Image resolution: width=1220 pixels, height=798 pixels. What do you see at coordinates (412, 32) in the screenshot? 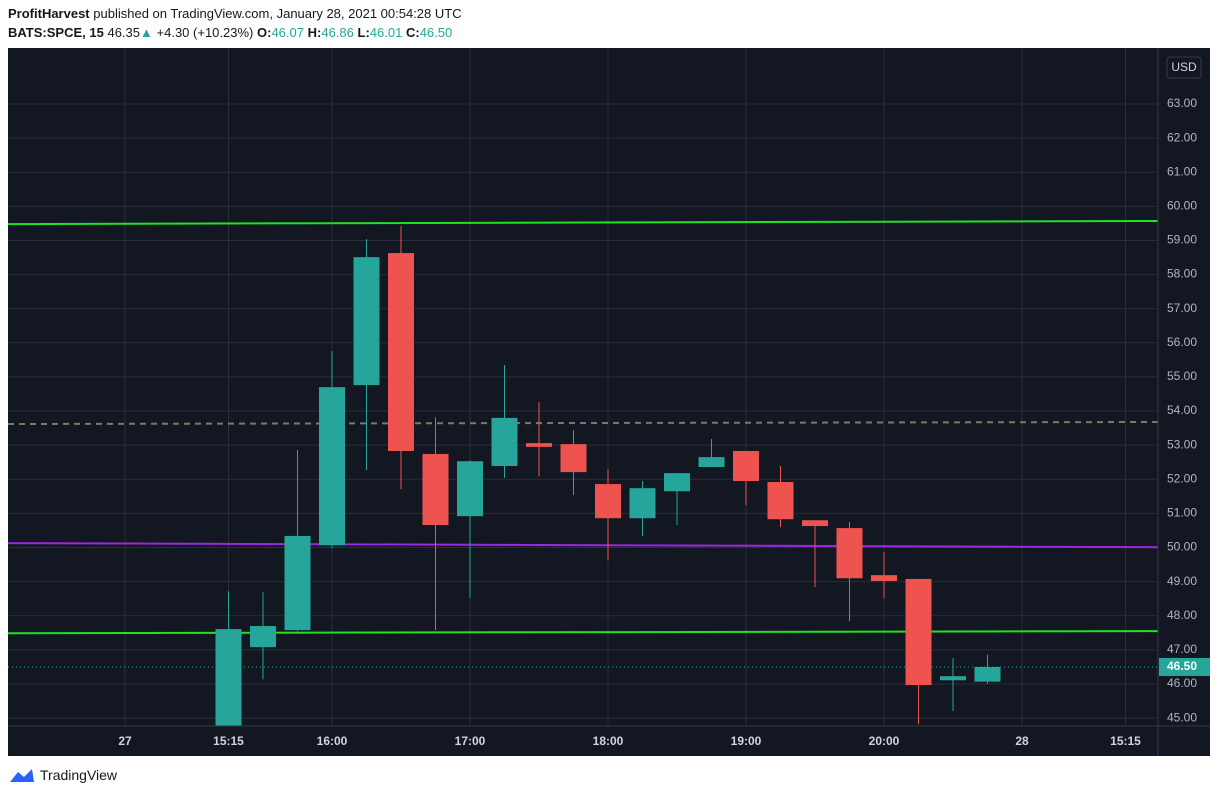
I see `c-label: C:` at bounding box center [412, 32].